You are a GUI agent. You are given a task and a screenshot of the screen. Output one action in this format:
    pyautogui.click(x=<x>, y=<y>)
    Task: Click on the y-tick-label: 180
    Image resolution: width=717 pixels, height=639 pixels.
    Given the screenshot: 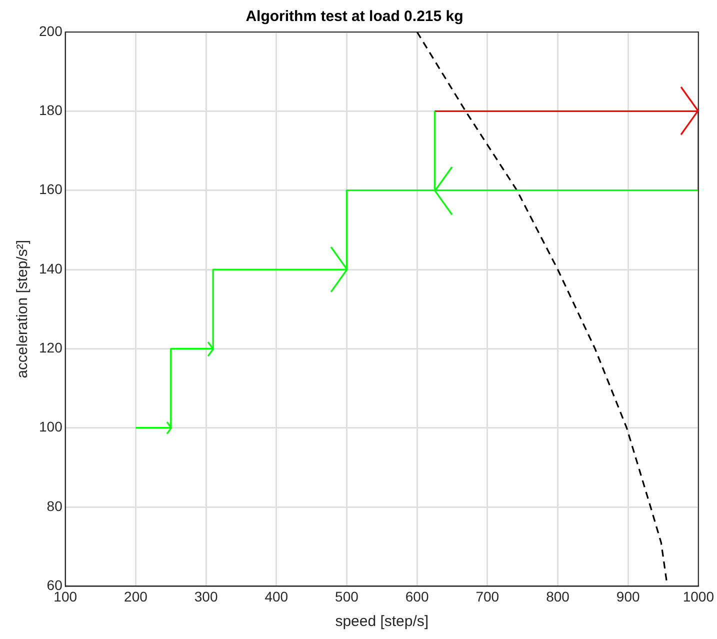 What is the action you would take?
    pyautogui.click(x=51, y=110)
    